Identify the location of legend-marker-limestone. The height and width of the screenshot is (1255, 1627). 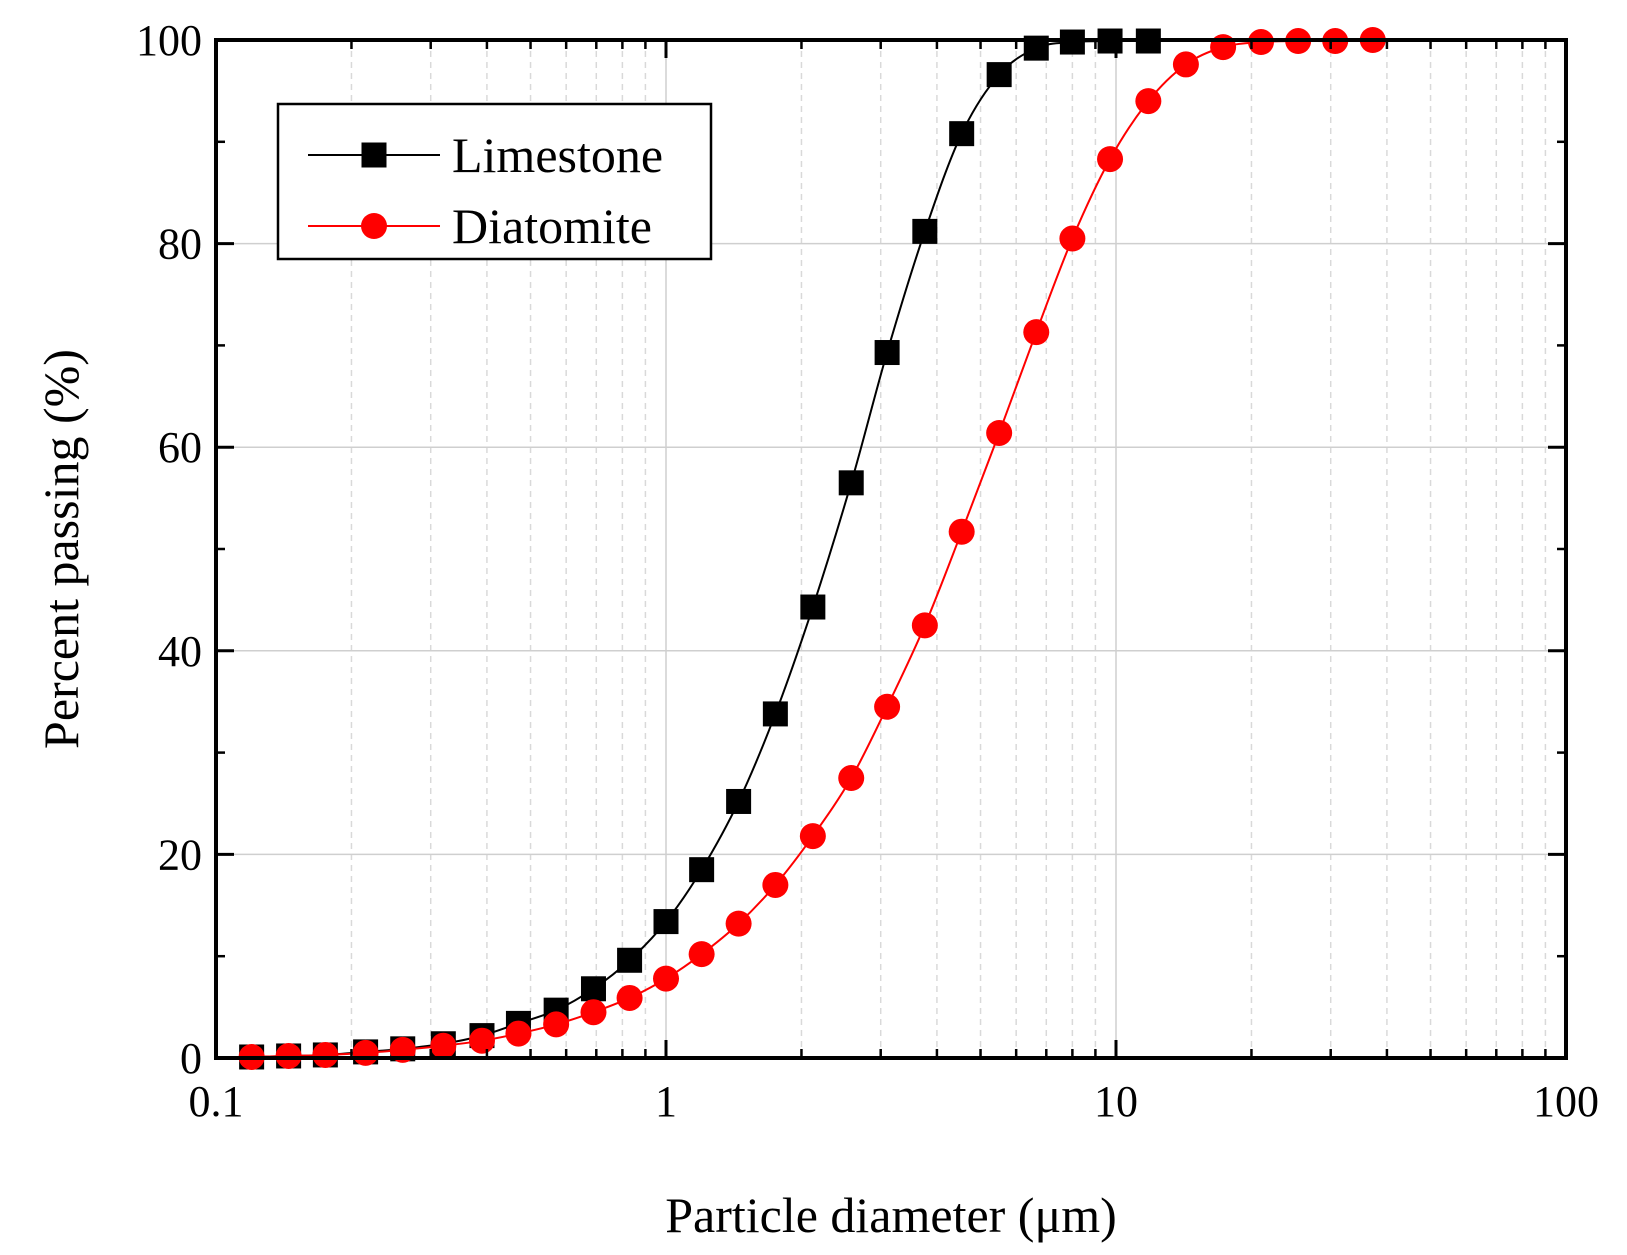
(374, 155).